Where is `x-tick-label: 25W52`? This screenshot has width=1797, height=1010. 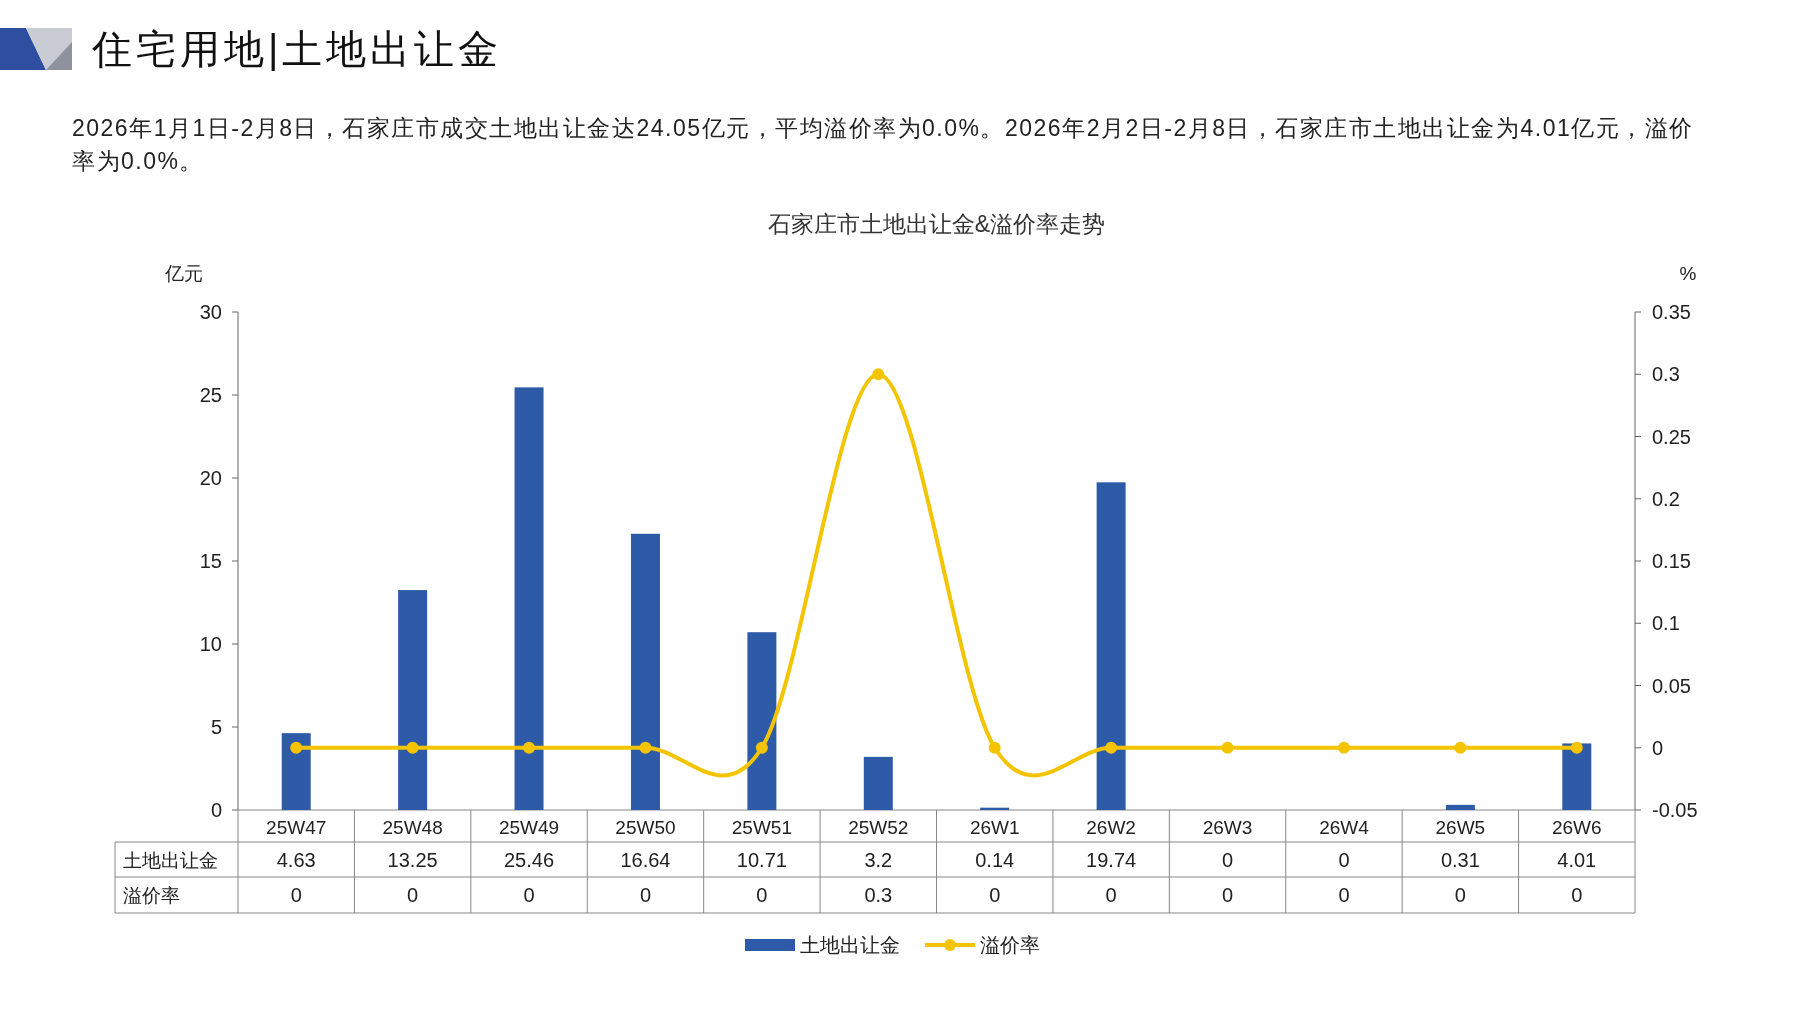 x-tick-label: 25W52 is located at coordinates (878, 827).